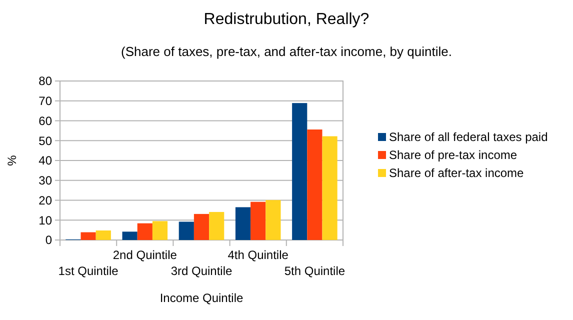  What do you see at coordinates (453, 155) in the screenshot?
I see `legend-label: Share of pre-tax income` at bounding box center [453, 155].